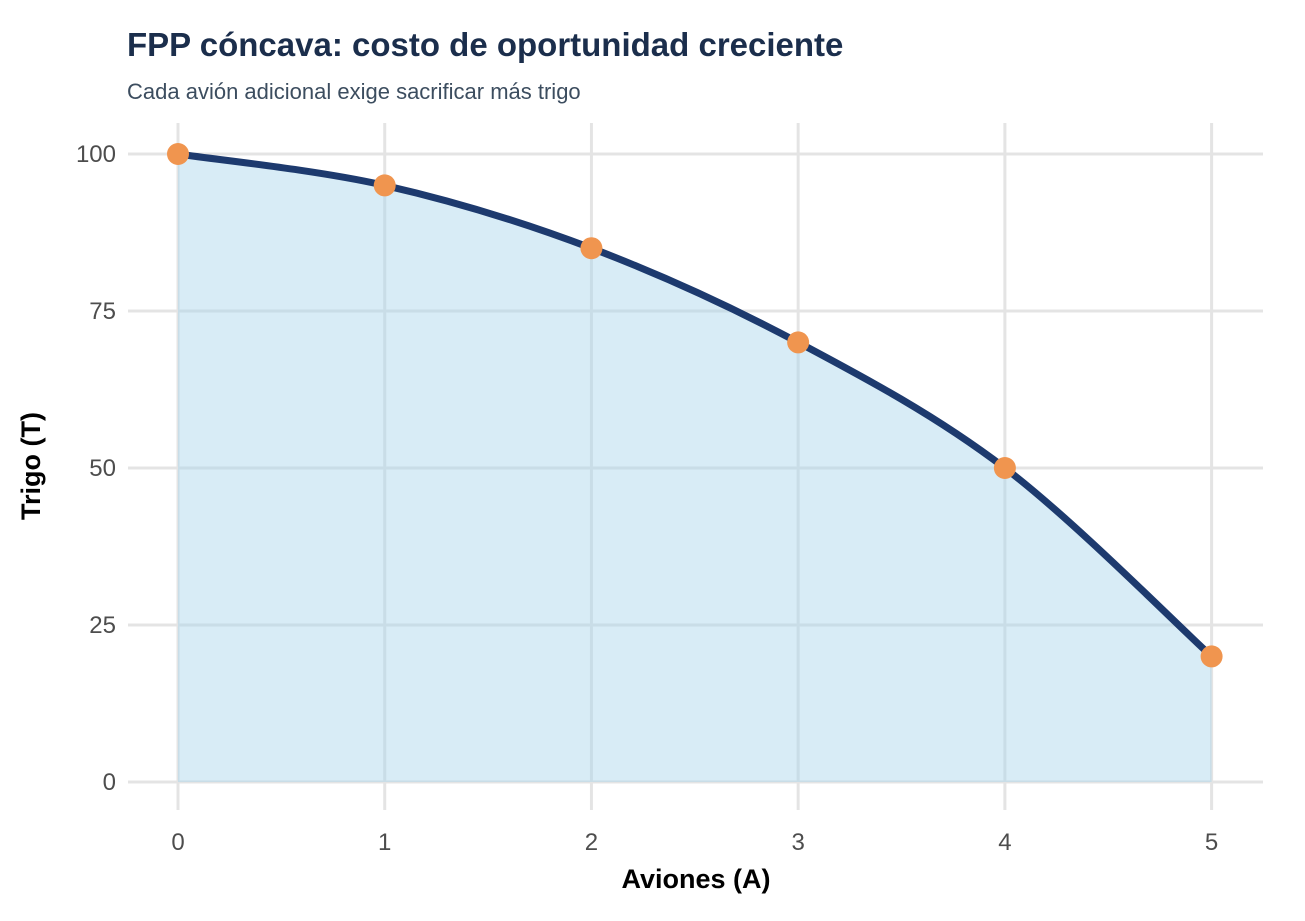 The height and width of the screenshot is (921, 1305). Describe the element at coordinates (695, 879) in the screenshot. I see `x-axis-title: Aviones (A)` at that location.